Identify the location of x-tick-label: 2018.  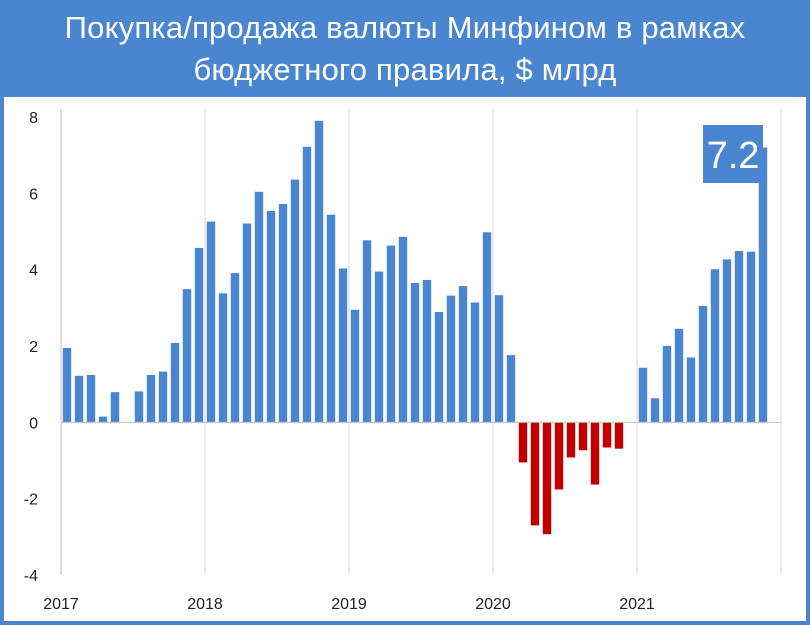
(205, 604).